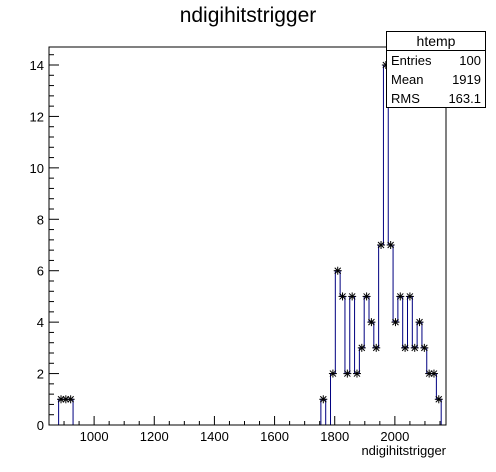 The width and height of the screenshot is (496, 472). I want to click on y-tick-label: 0, so click(40, 425).